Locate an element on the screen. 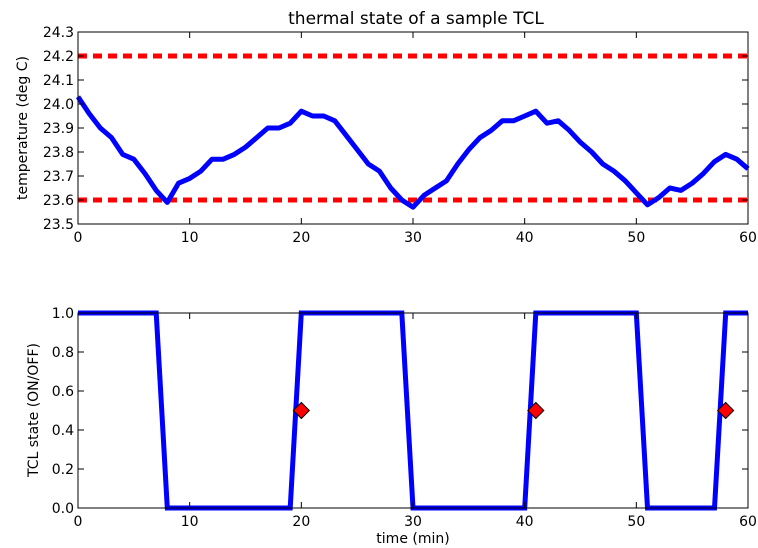 The width and height of the screenshot is (758, 548). y-tick-label: 0.6 is located at coordinates (63, 392).